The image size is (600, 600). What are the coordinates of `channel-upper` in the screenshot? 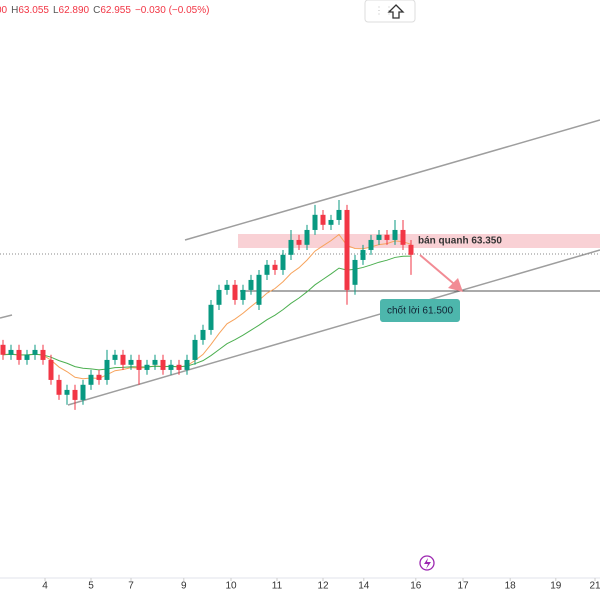 It's located at (392, 180).